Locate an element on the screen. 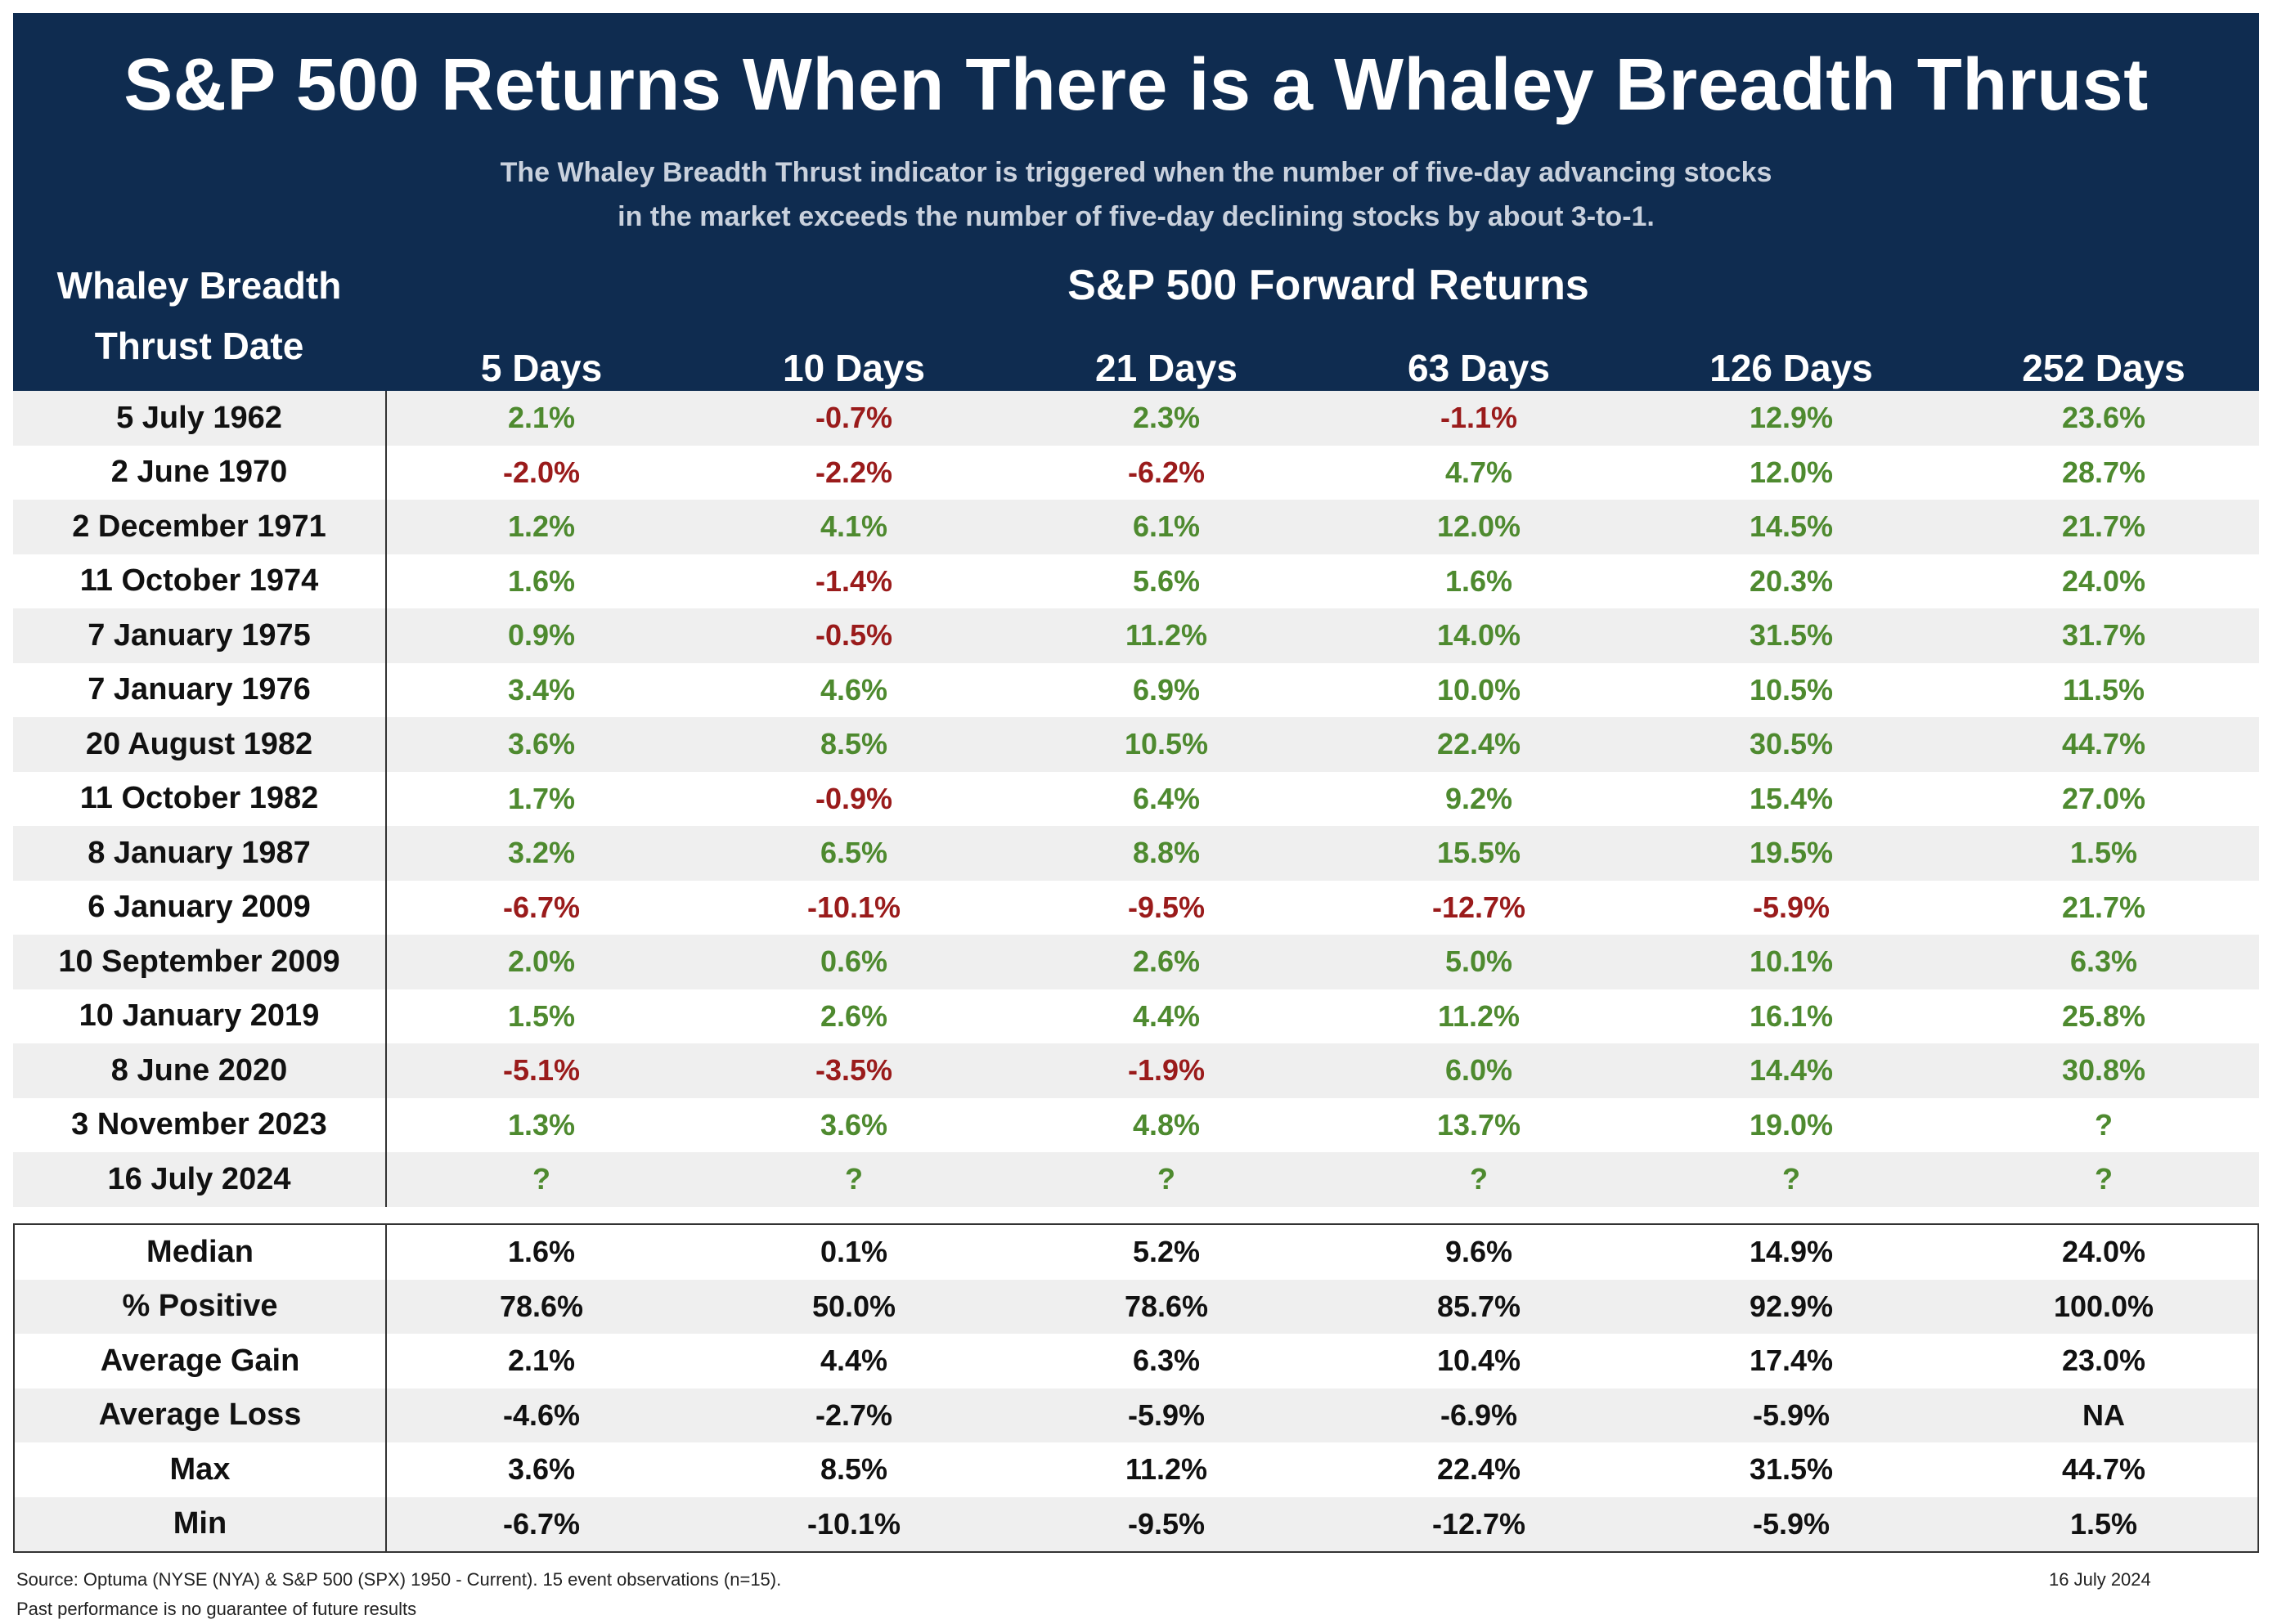  stat-value: 31.5% is located at coordinates (1791, 1470).